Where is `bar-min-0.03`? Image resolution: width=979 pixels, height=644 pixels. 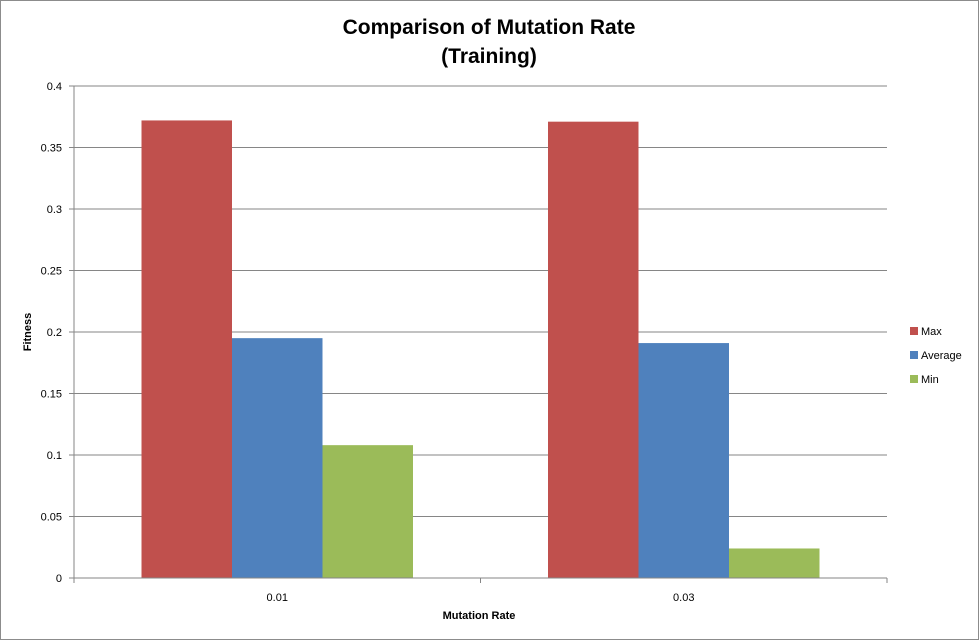 bar-min-0.03 is located at coordinates (774, 563).